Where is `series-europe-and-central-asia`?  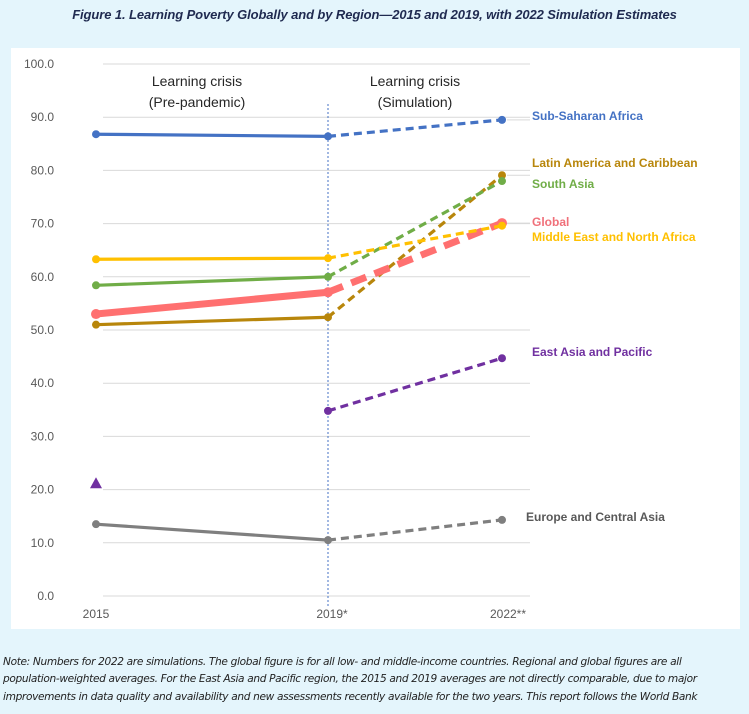 series-europe-and-central-asia is located at coordinates (299, 530).